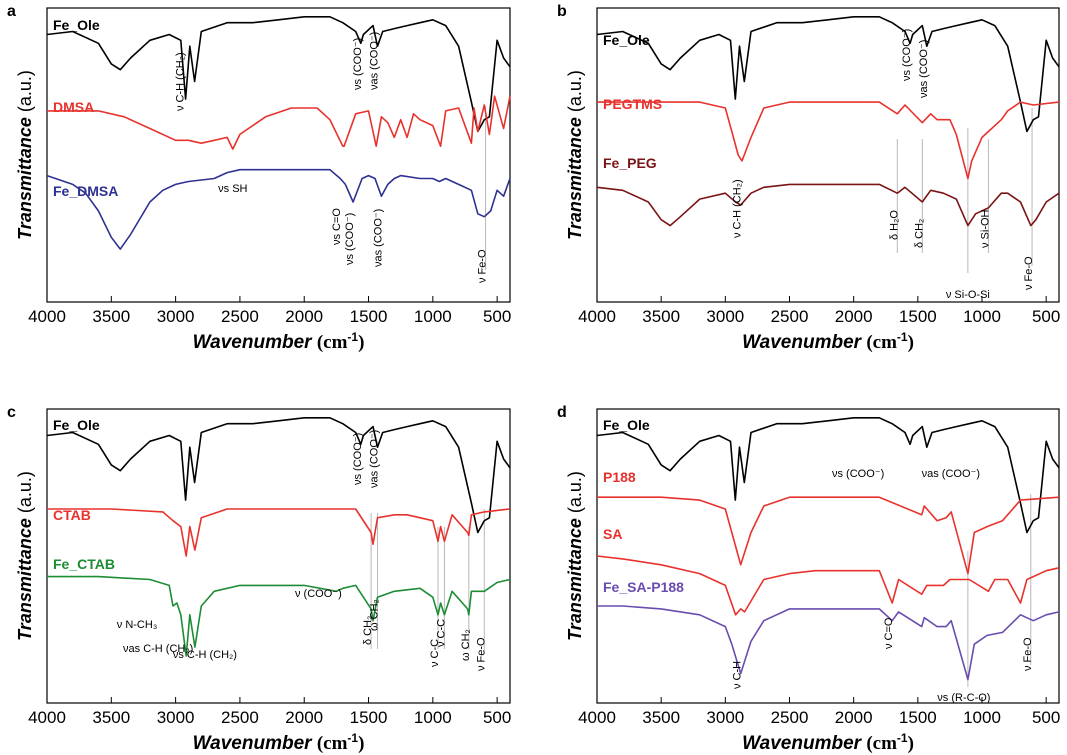 The image size is (1067, 755). What do you see at coordinates (985, 228) in the screenshot?
I see `peak-annotation: ν Si-OH` at bounding box center [985, 228].